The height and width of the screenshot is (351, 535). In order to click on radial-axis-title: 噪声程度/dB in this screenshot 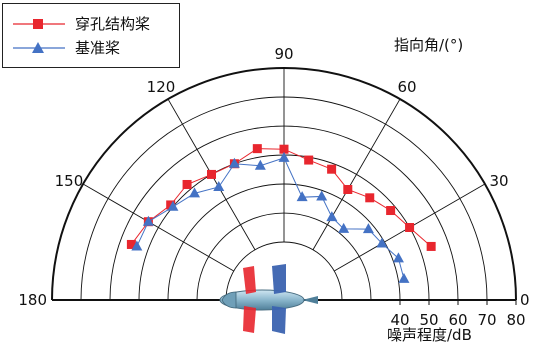, I will do `click(429, 335)`.